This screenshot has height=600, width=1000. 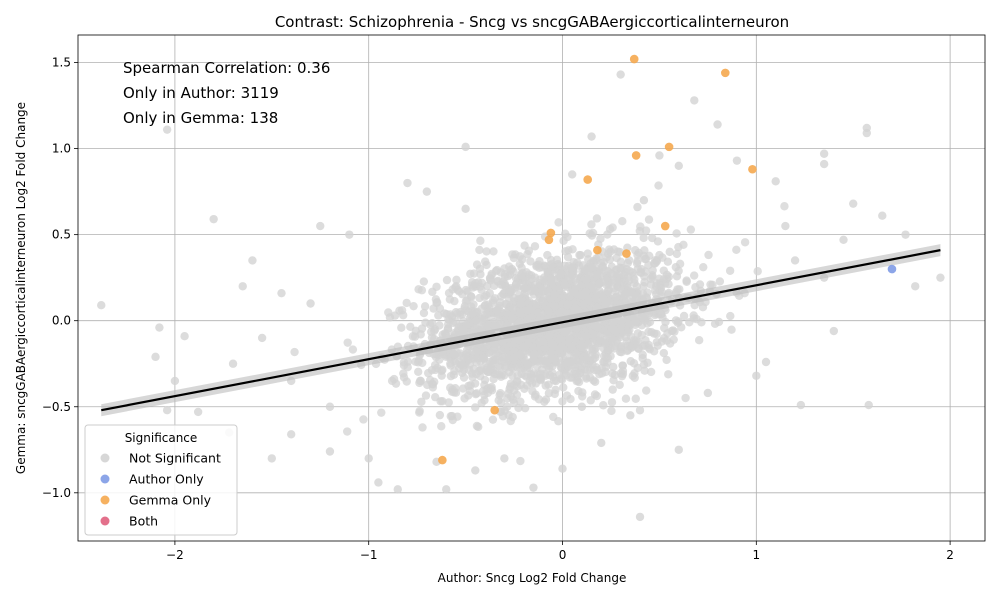 What do you see at coordinates (61, 63) in the screenshot?
I see `y-tick-label-5: 1.5` at bounding box center [61, 63].